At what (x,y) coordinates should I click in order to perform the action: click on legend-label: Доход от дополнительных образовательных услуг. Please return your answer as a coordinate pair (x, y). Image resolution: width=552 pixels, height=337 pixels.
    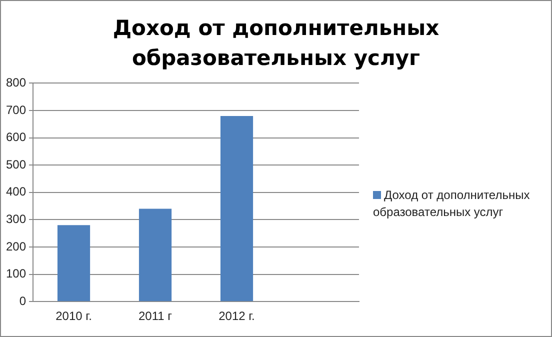
    Looking at the image, I should click on (452, 204).